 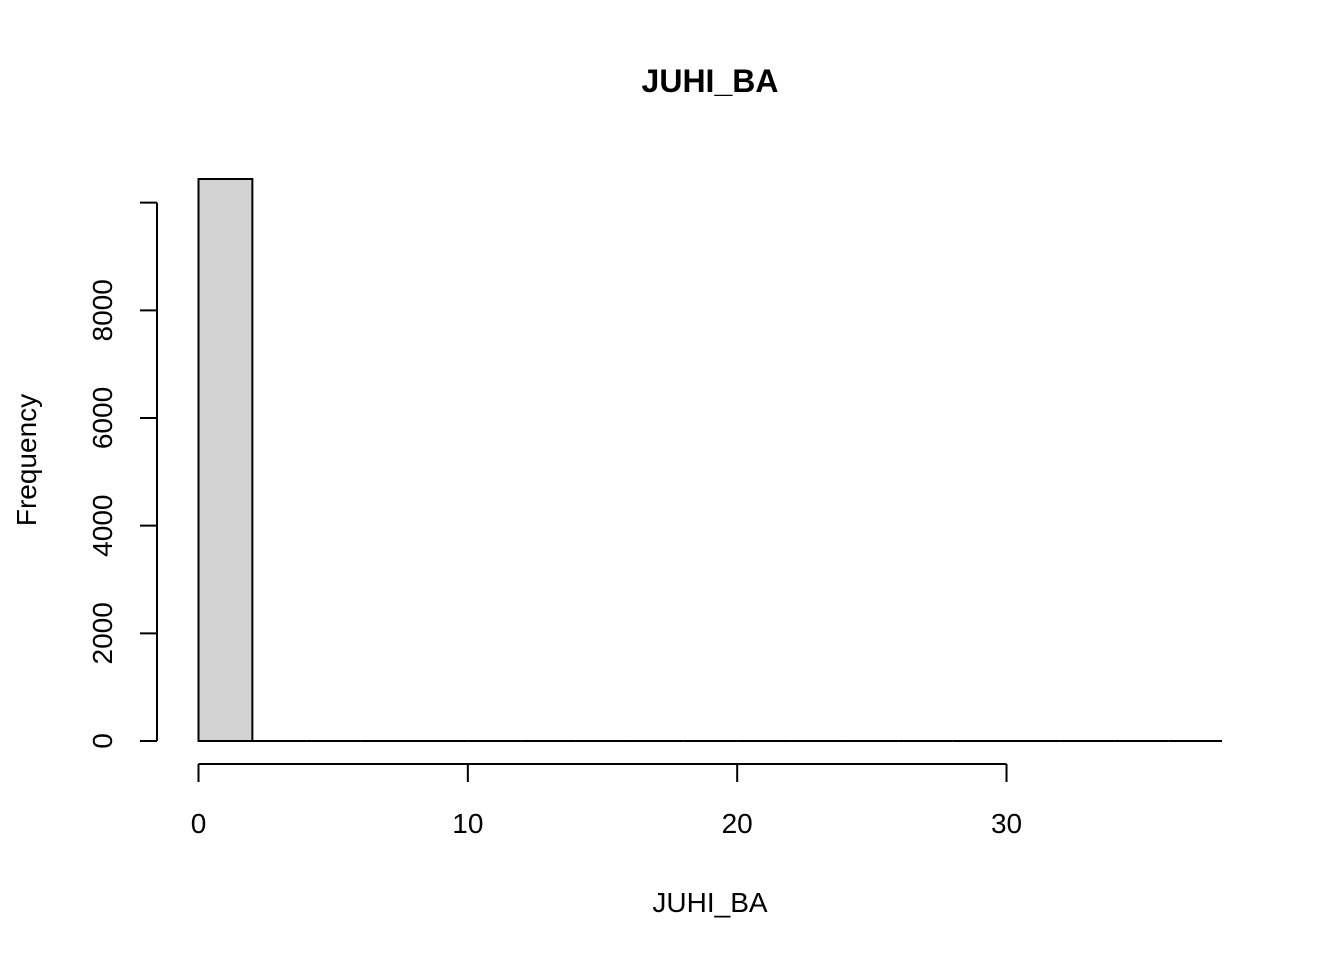 What do you see at coordinates (102, 418) in the screenshot?
I see `y-tick-label: 6000` at bounding box center [102, 418].